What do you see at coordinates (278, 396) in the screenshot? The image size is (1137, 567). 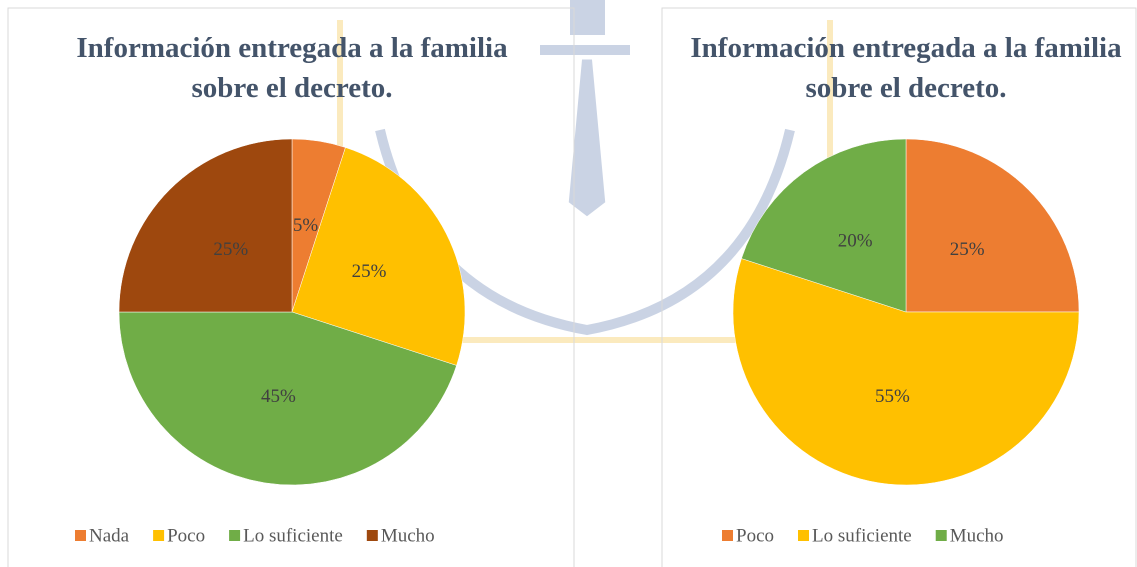 I see `data-label: 45%` at bounding box center [278, 396].